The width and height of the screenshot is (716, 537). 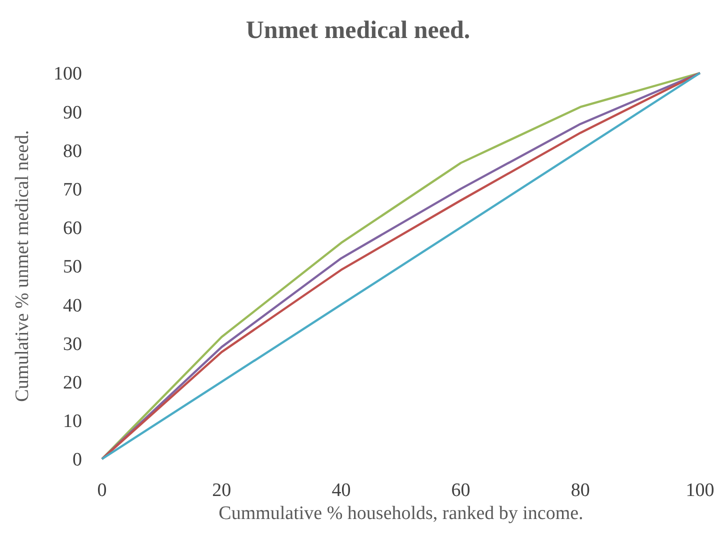 I want to click on x-axis-title: Cummulative % households, ranked by income., so click(x=401, y=513).